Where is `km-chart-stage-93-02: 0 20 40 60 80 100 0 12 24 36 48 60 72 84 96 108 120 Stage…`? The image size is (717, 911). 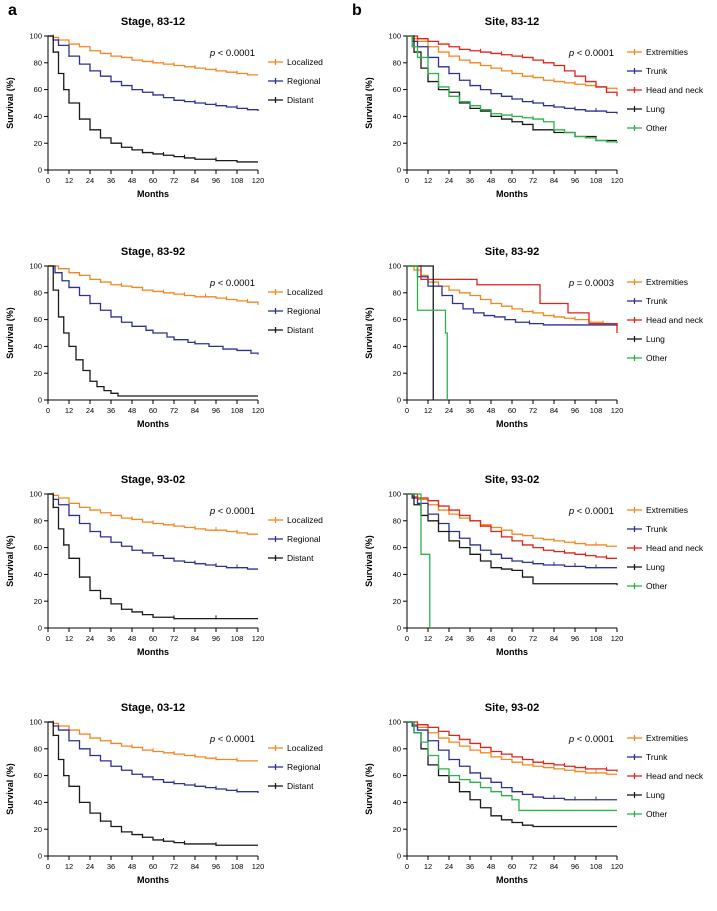
km-chart-stage-93-02: 0 20 40 60 80 100 0 12 24 36 48 60 72 84 96 108 120 Stage… is located at coordinates (179, 575).